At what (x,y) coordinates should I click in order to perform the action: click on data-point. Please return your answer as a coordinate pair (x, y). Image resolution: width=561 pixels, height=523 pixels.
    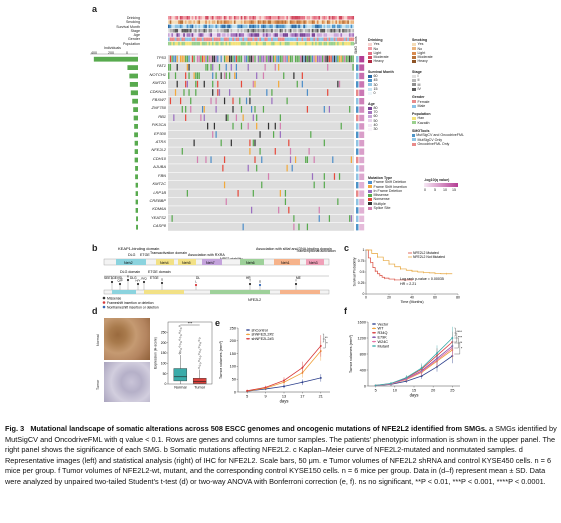
    Looking at the image, I should click on (284, 386).